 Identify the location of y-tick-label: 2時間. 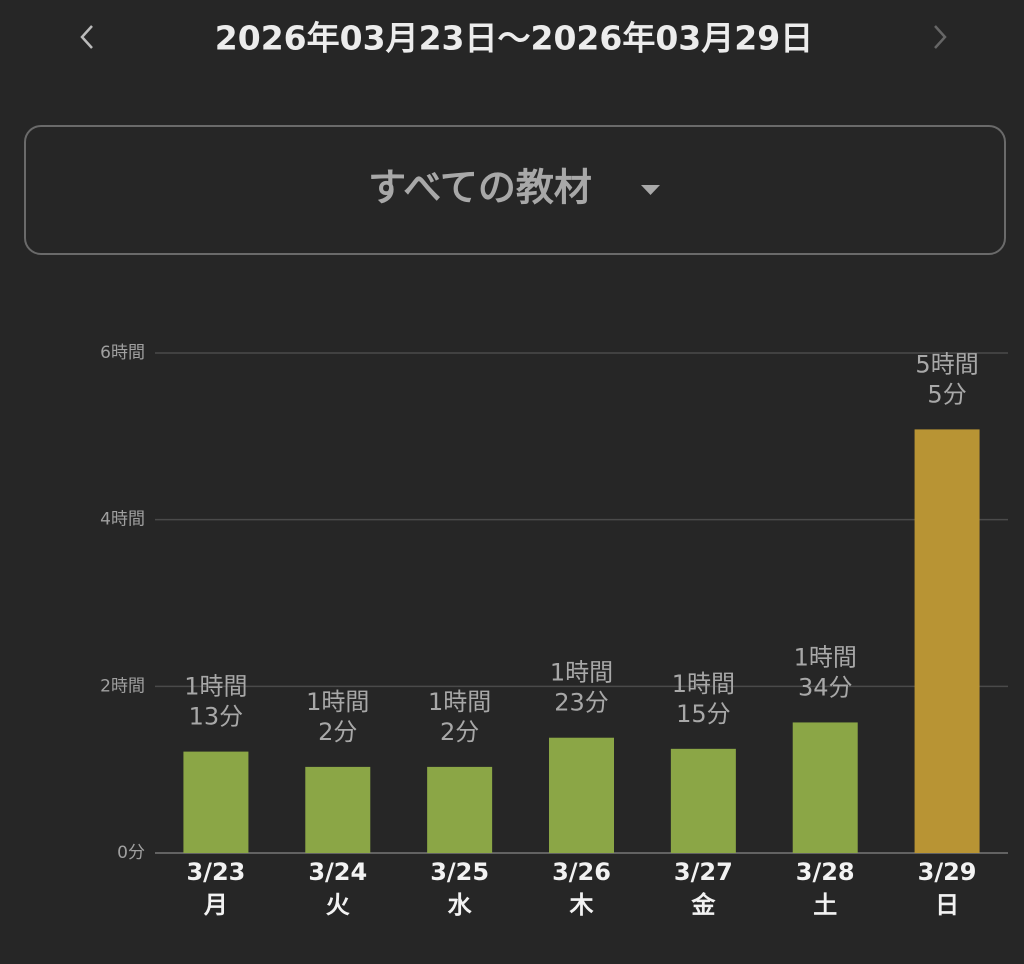
(122, 686).